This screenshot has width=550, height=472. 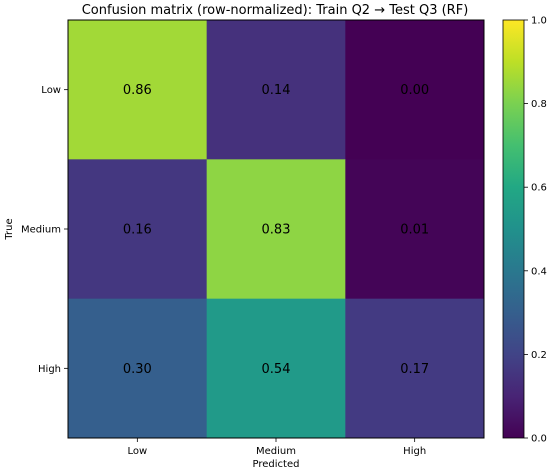 I want to click on x-axis-ticks: Low Medium High, so click(x=276, y=447).